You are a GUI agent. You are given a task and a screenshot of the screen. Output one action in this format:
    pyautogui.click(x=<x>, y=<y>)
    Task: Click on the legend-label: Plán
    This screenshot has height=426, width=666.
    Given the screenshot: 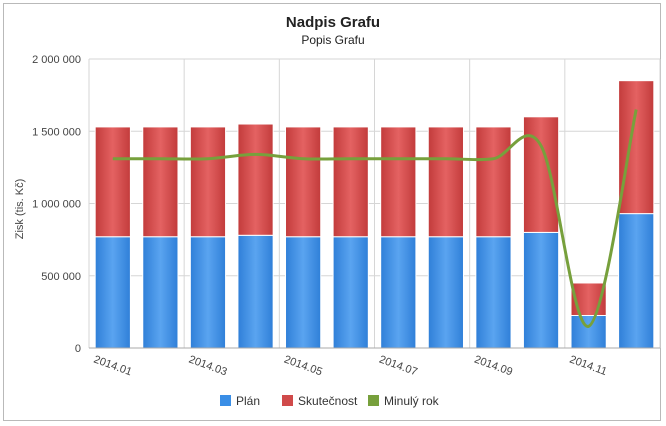 What is the action you would take?
    pyautogui.click(x=248, y=401)
    